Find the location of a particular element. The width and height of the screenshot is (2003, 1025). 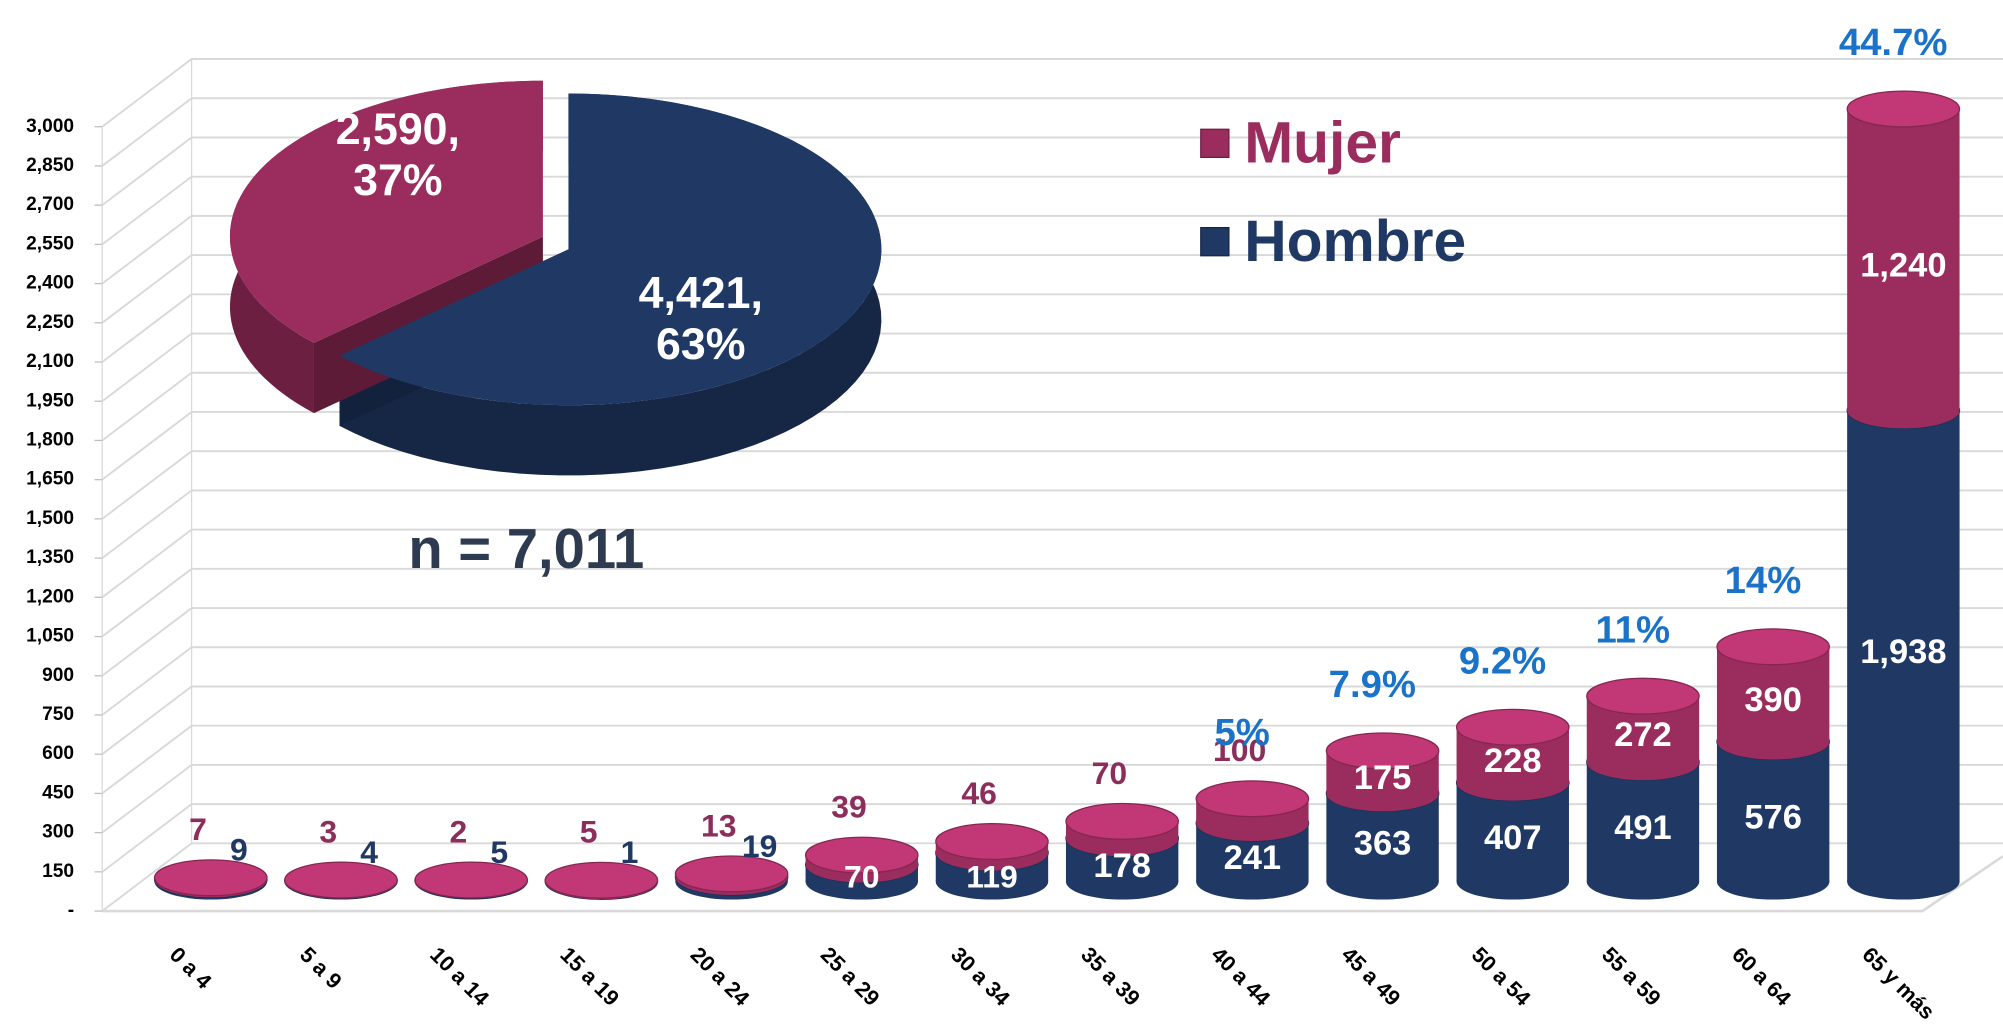

share-label: 7.9% is located at coordinates (1372, 684).